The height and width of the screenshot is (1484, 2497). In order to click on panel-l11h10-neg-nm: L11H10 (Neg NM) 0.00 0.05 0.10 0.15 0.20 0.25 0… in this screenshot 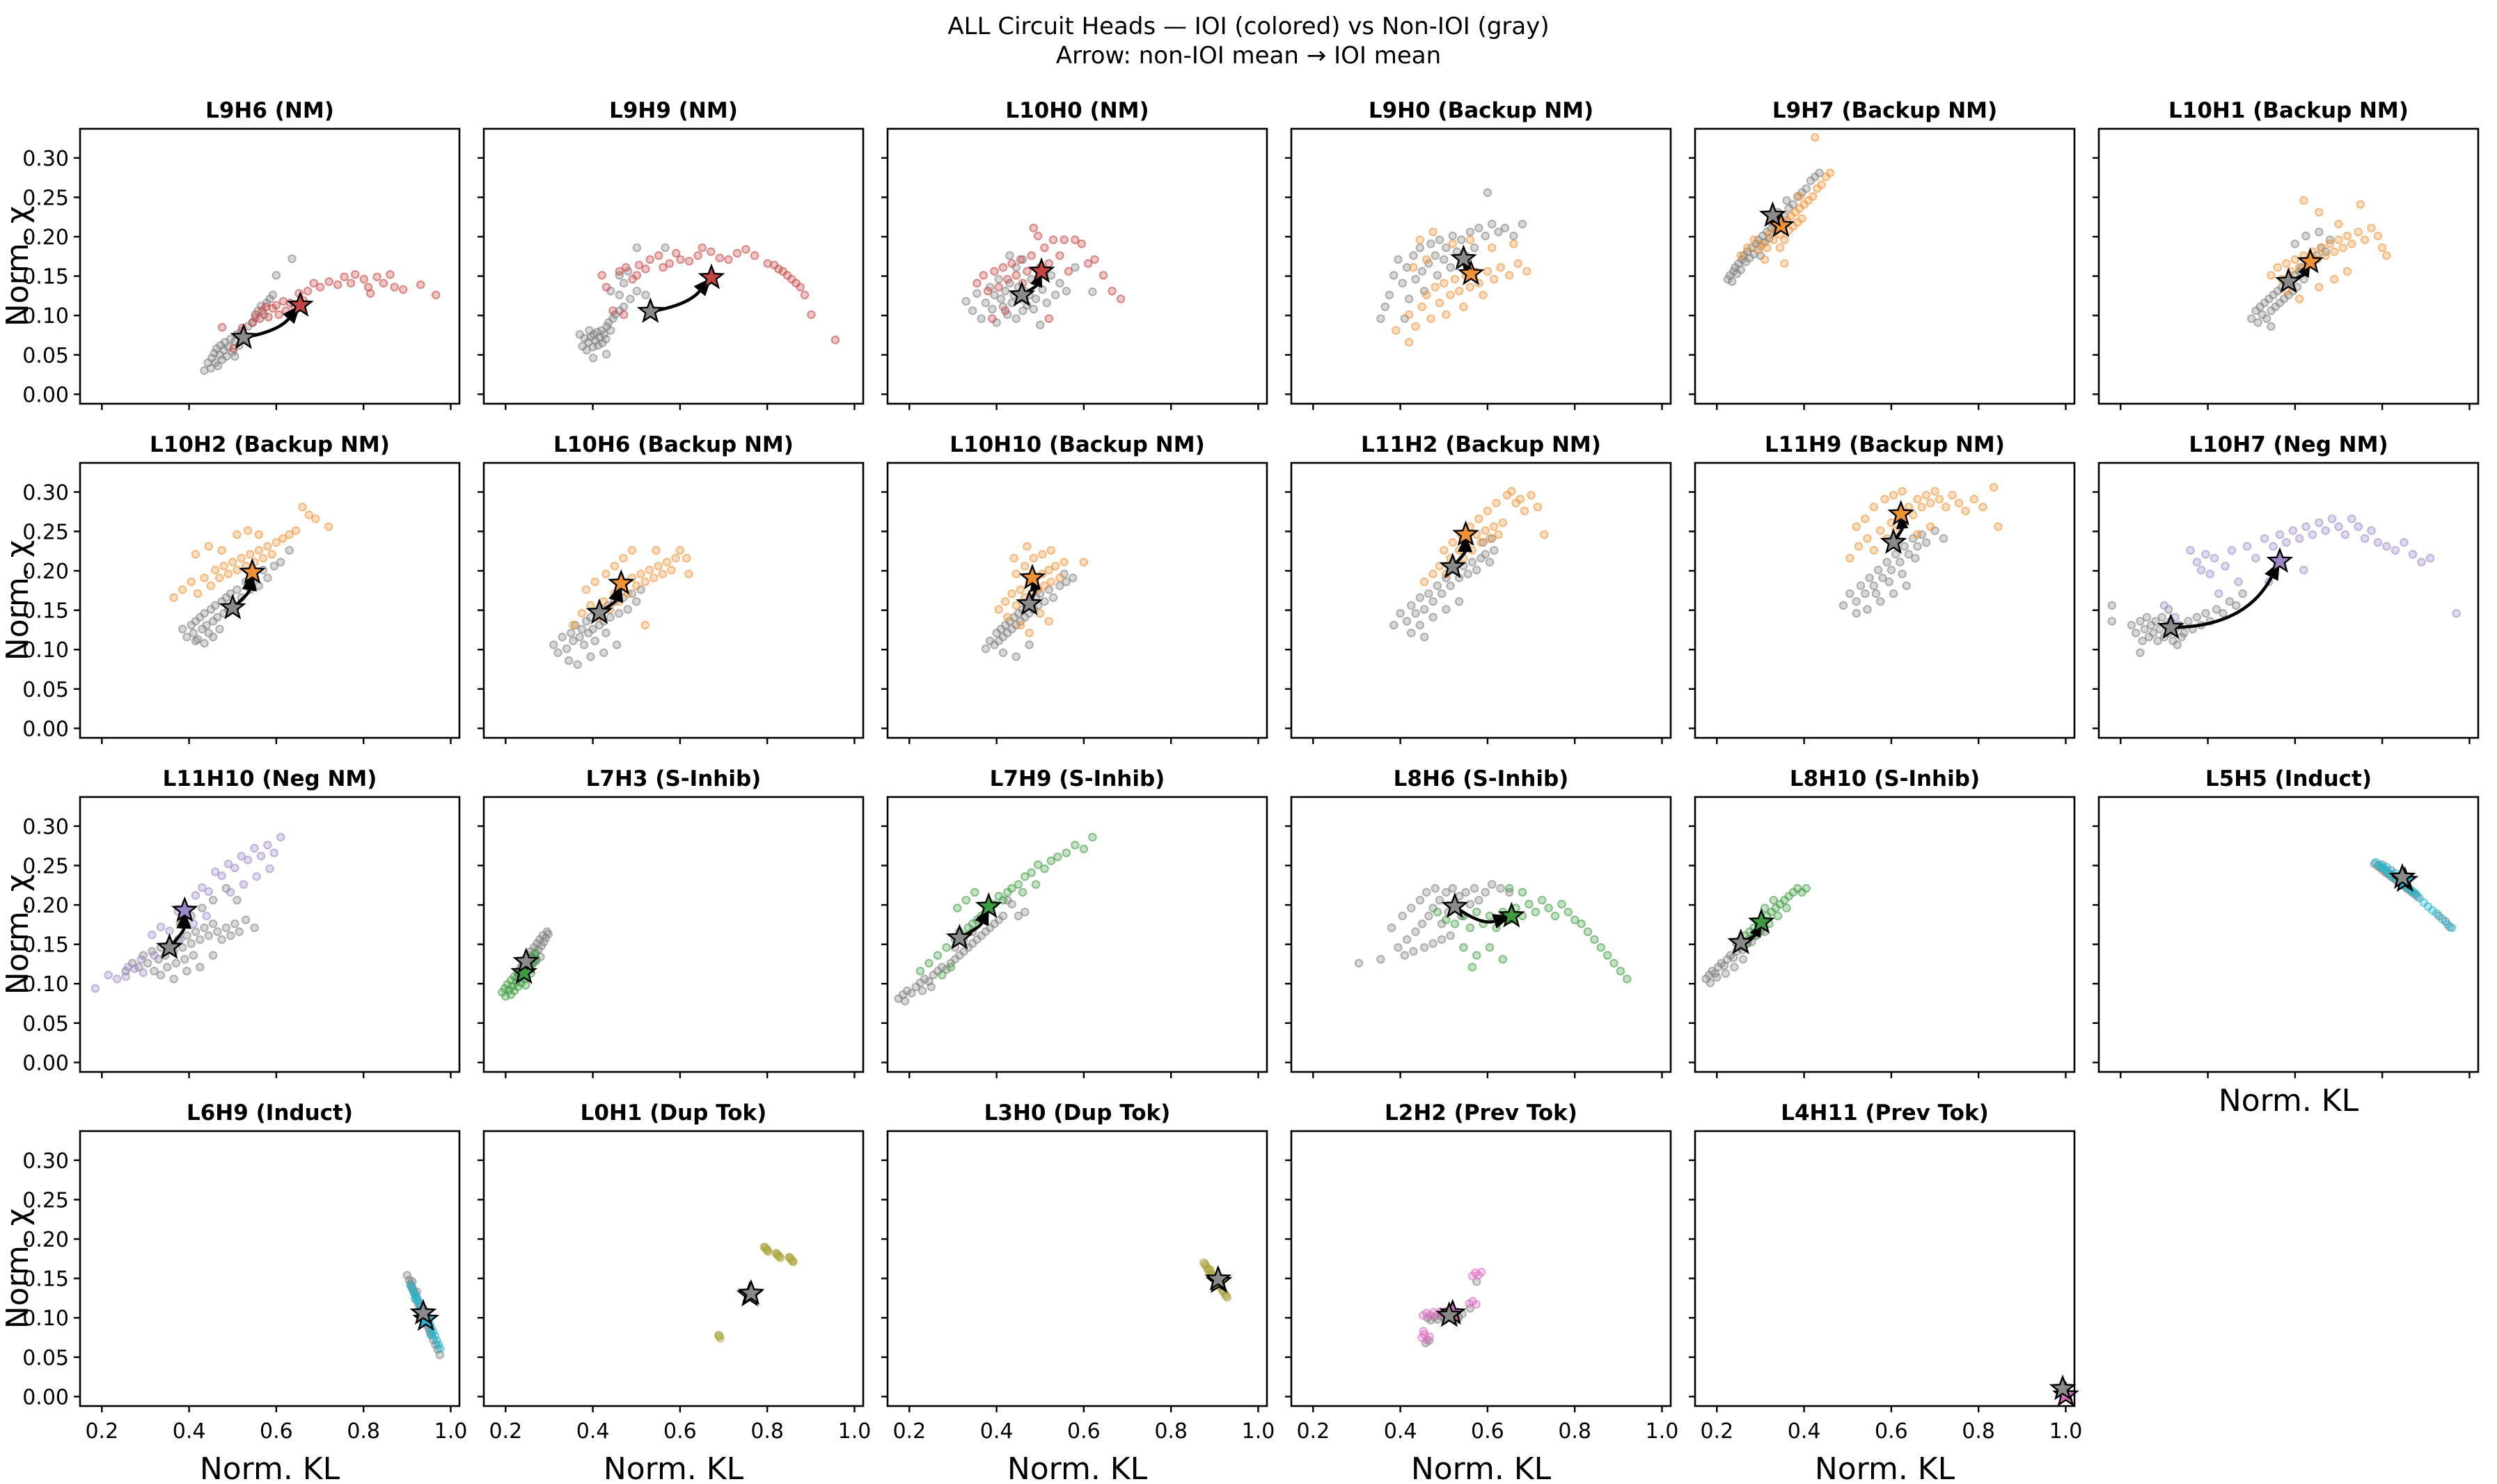, I will do `click(230, 922)`.